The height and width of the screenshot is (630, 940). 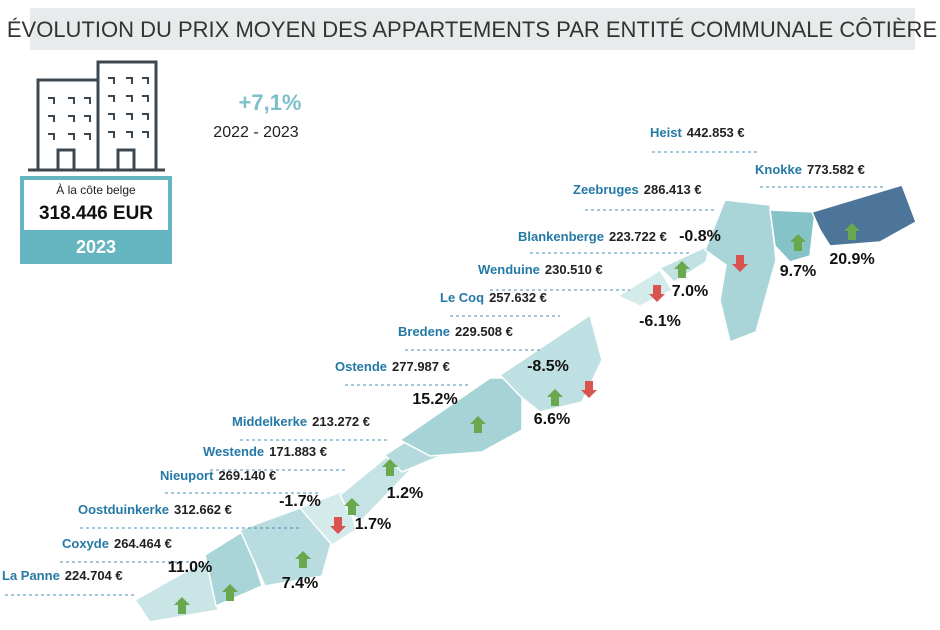 I want to click on summary-change: +7,1%, so click(x=270, y=102).